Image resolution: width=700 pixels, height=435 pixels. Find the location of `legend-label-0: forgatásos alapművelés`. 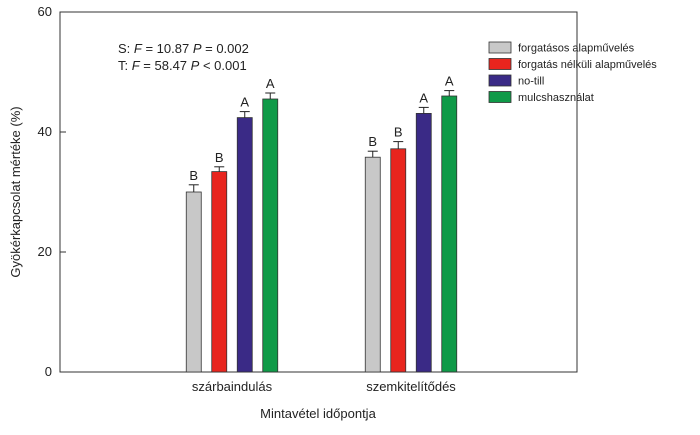

legend-label-0: forgatásos alapművelés is located at coordinates (576, 49).